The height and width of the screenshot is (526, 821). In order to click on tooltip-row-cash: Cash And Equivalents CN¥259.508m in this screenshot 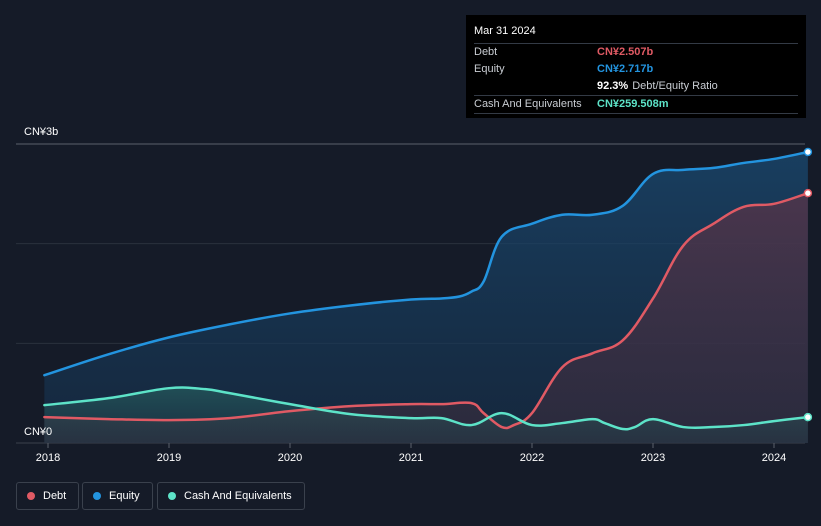, I will do `click(636, 104)`.